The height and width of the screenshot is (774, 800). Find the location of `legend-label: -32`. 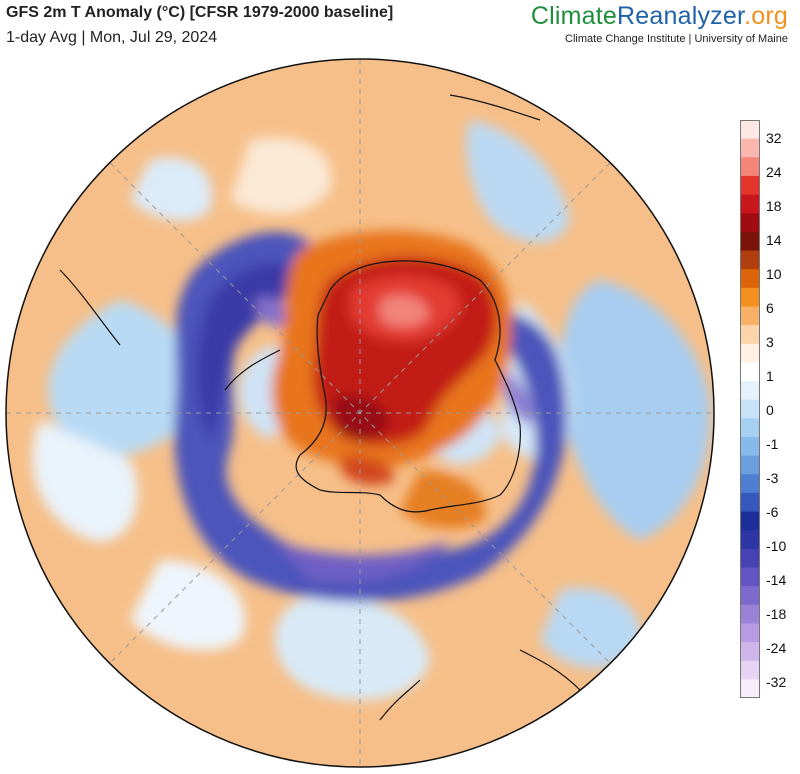

legend-label: -32 is located at coordinates (776, 682).